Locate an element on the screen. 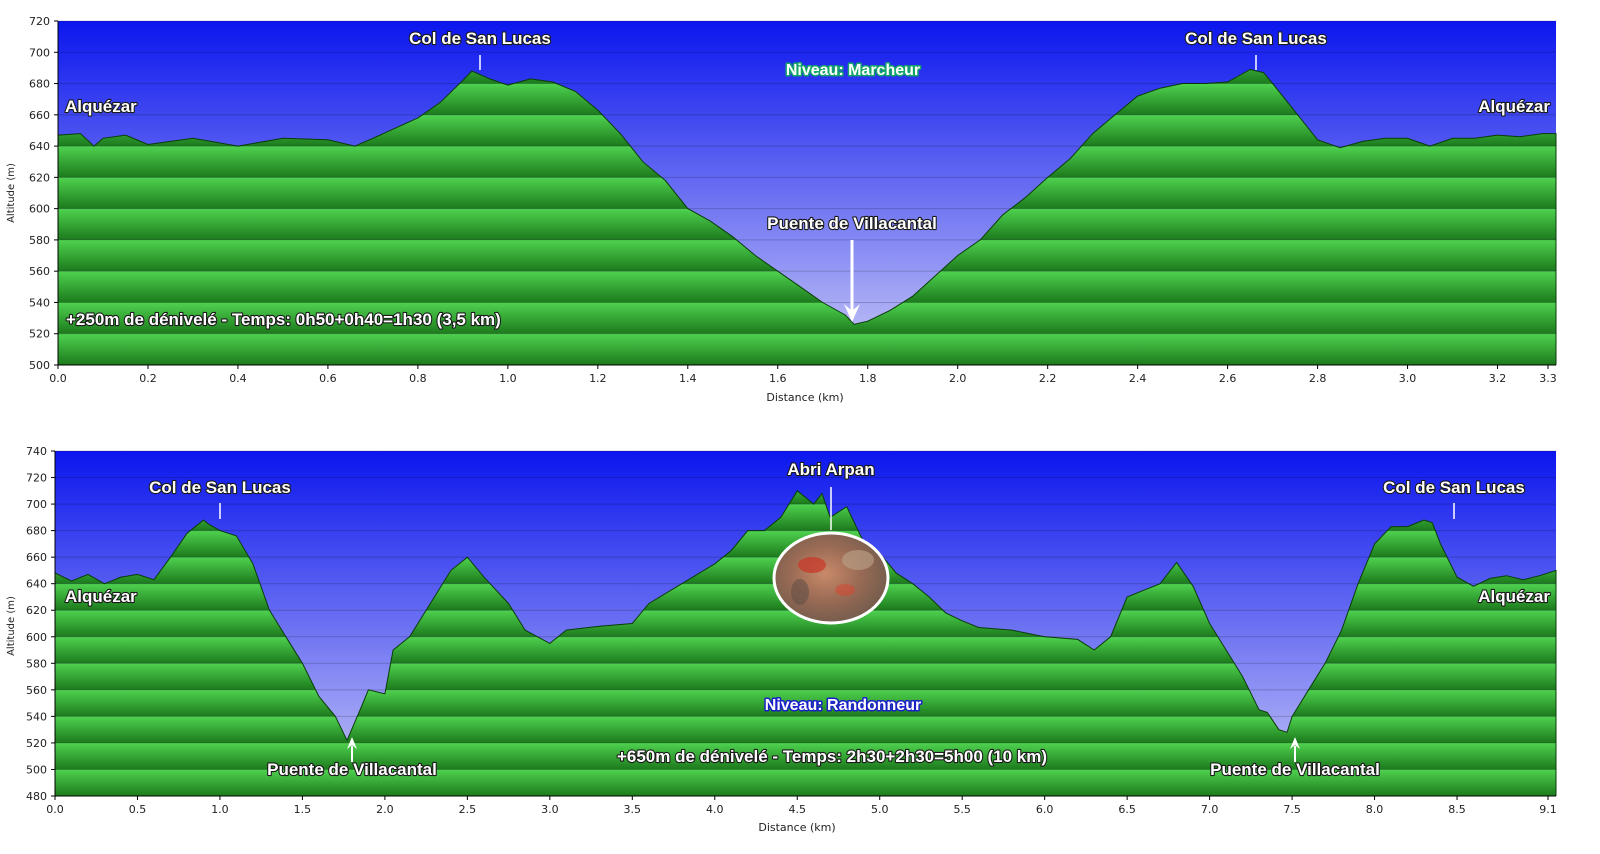 This screenshot has width=1600, height=854. x-tick-label: 1.6 is located at coordinates (778, 378).